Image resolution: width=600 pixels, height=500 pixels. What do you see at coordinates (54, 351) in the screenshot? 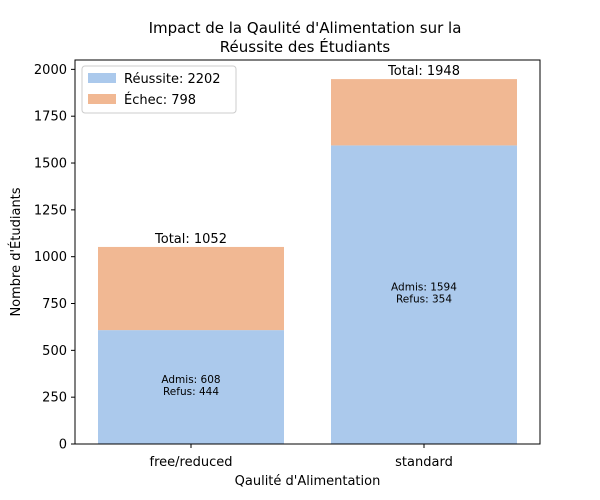
I see `y-tick-label: 500` at bounding box center [54, 351].